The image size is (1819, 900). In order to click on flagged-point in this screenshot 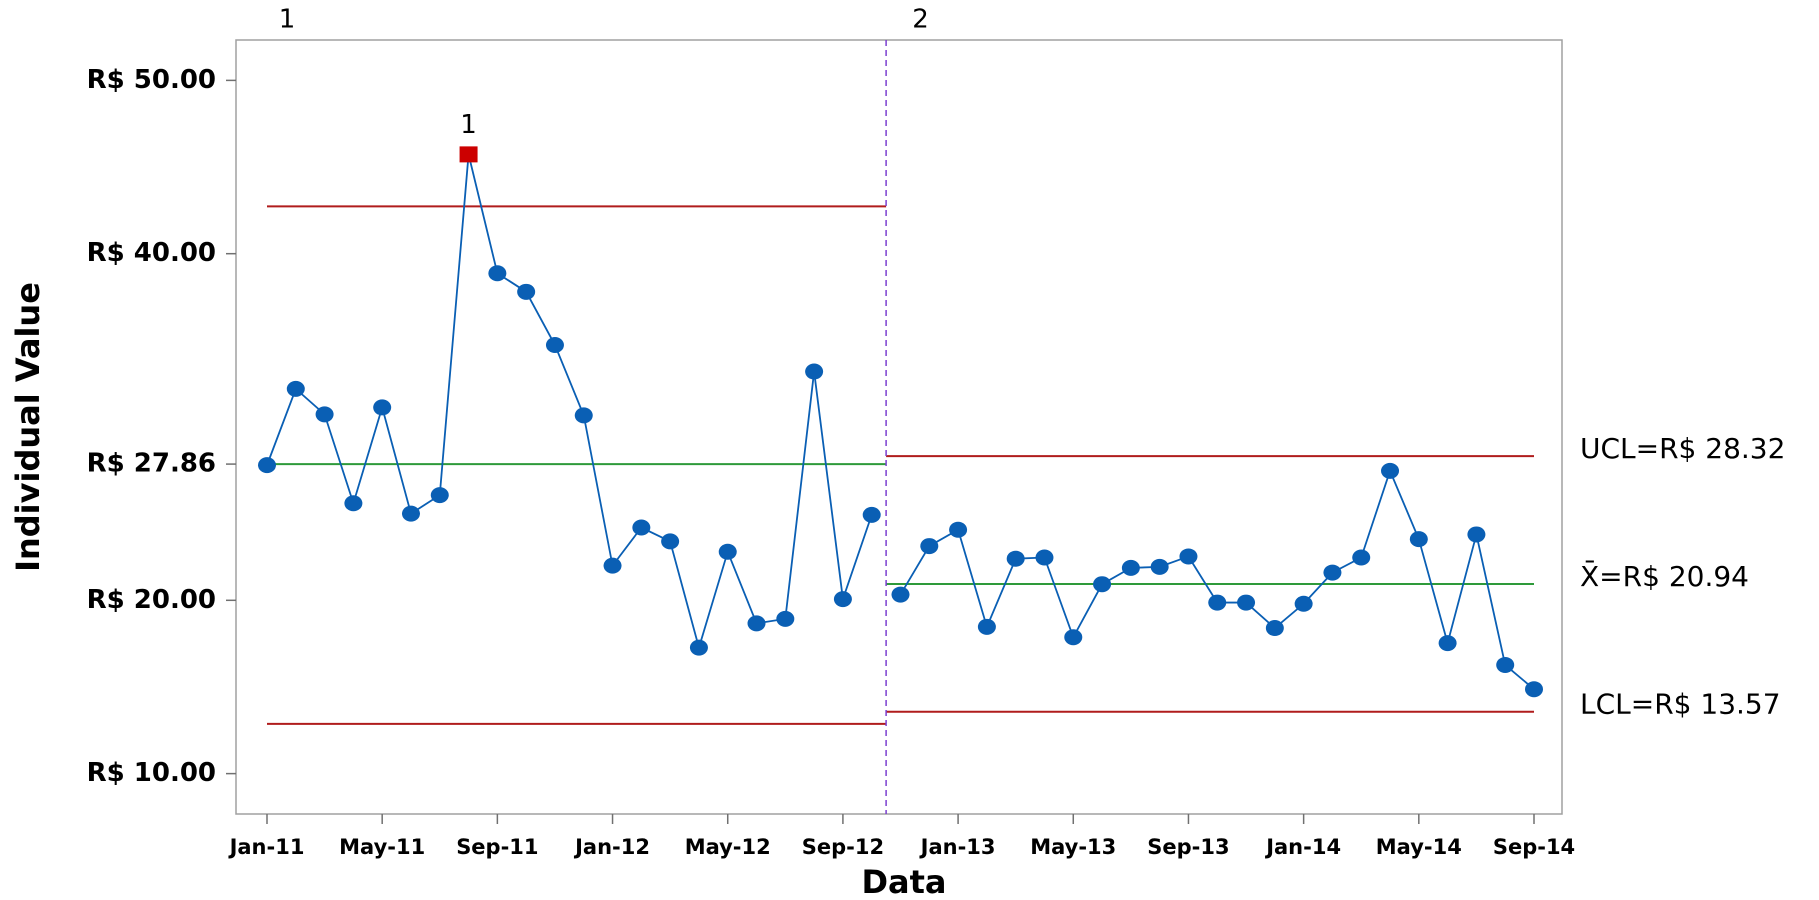, I will do `click(468, 154)`.